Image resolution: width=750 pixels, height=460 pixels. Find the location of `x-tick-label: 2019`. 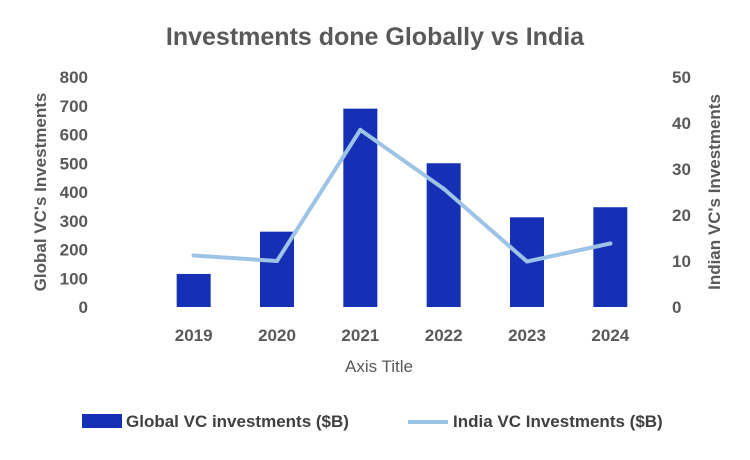

x-tick-label: 2019 is located at coordinates (194, 335).